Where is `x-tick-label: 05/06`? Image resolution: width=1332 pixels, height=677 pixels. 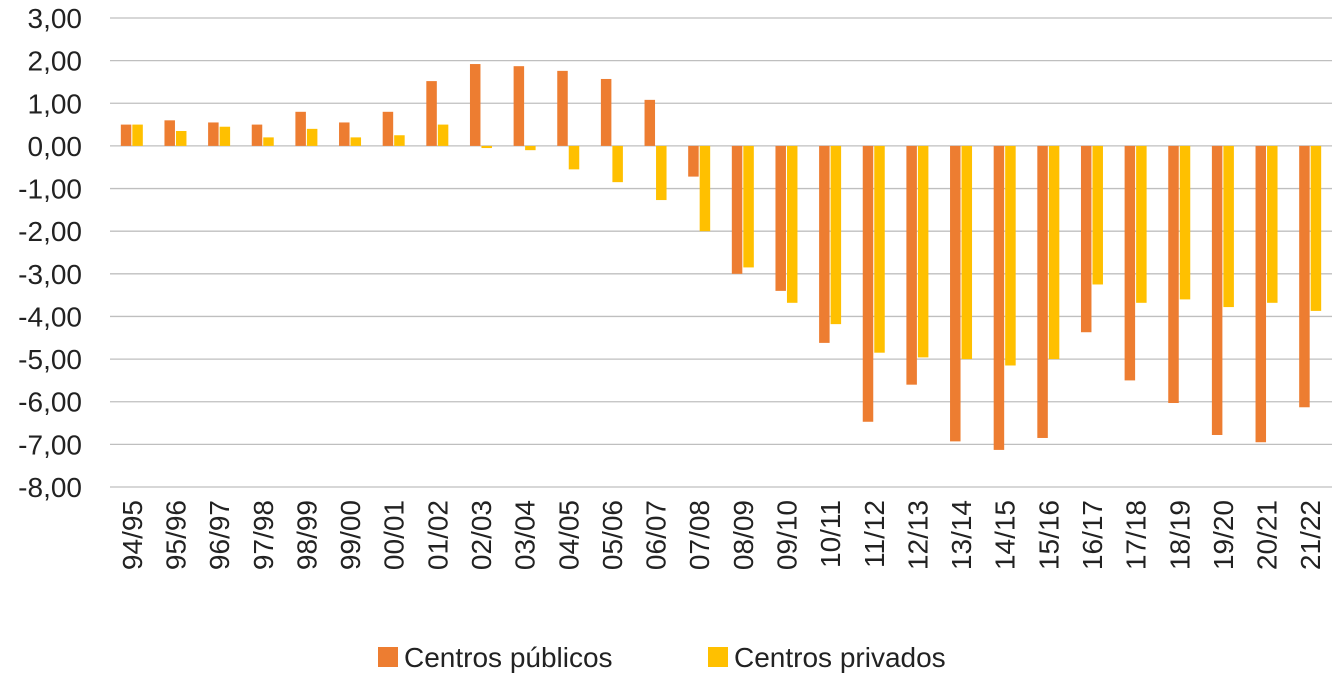
x-tick-label: 05/06 is located at coordinates (612, 535).